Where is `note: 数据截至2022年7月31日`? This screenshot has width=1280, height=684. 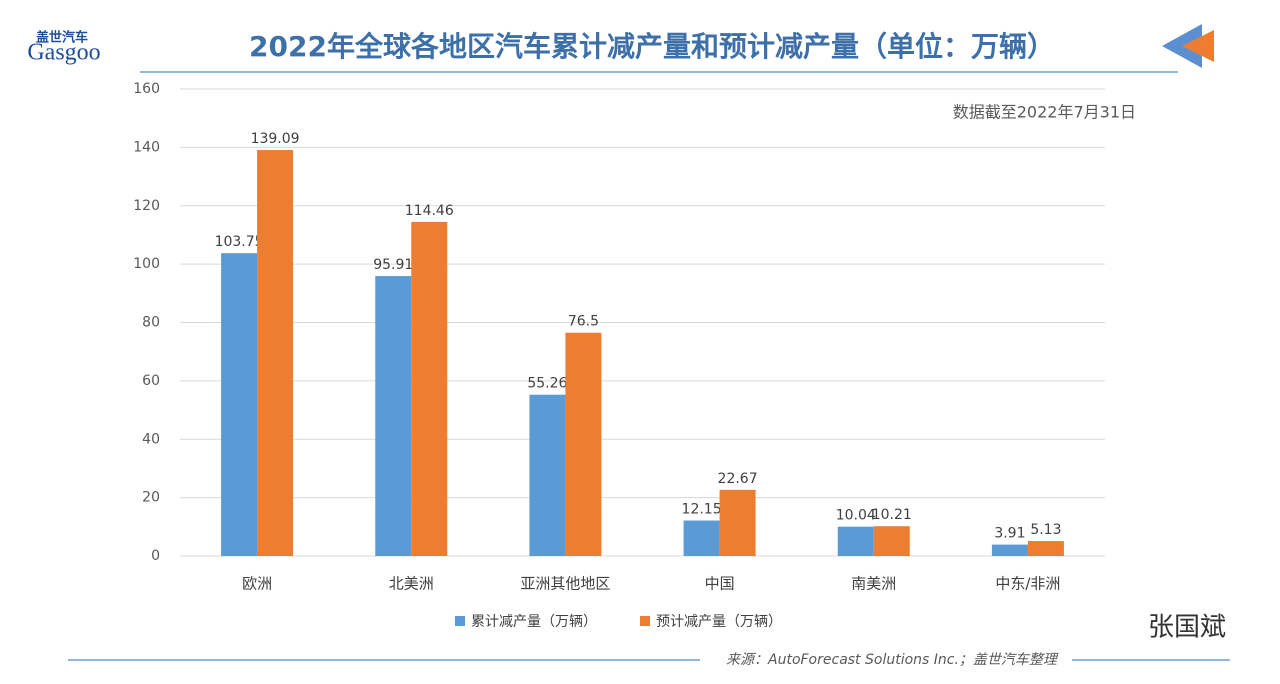 note: 数据截至2022年7月31日 is located at coordinates (1044, 112).